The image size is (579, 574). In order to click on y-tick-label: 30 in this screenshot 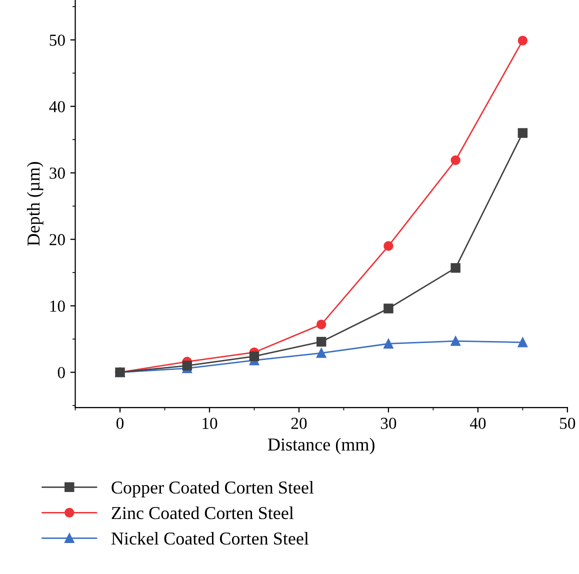, I will do `click(57, 173)`.